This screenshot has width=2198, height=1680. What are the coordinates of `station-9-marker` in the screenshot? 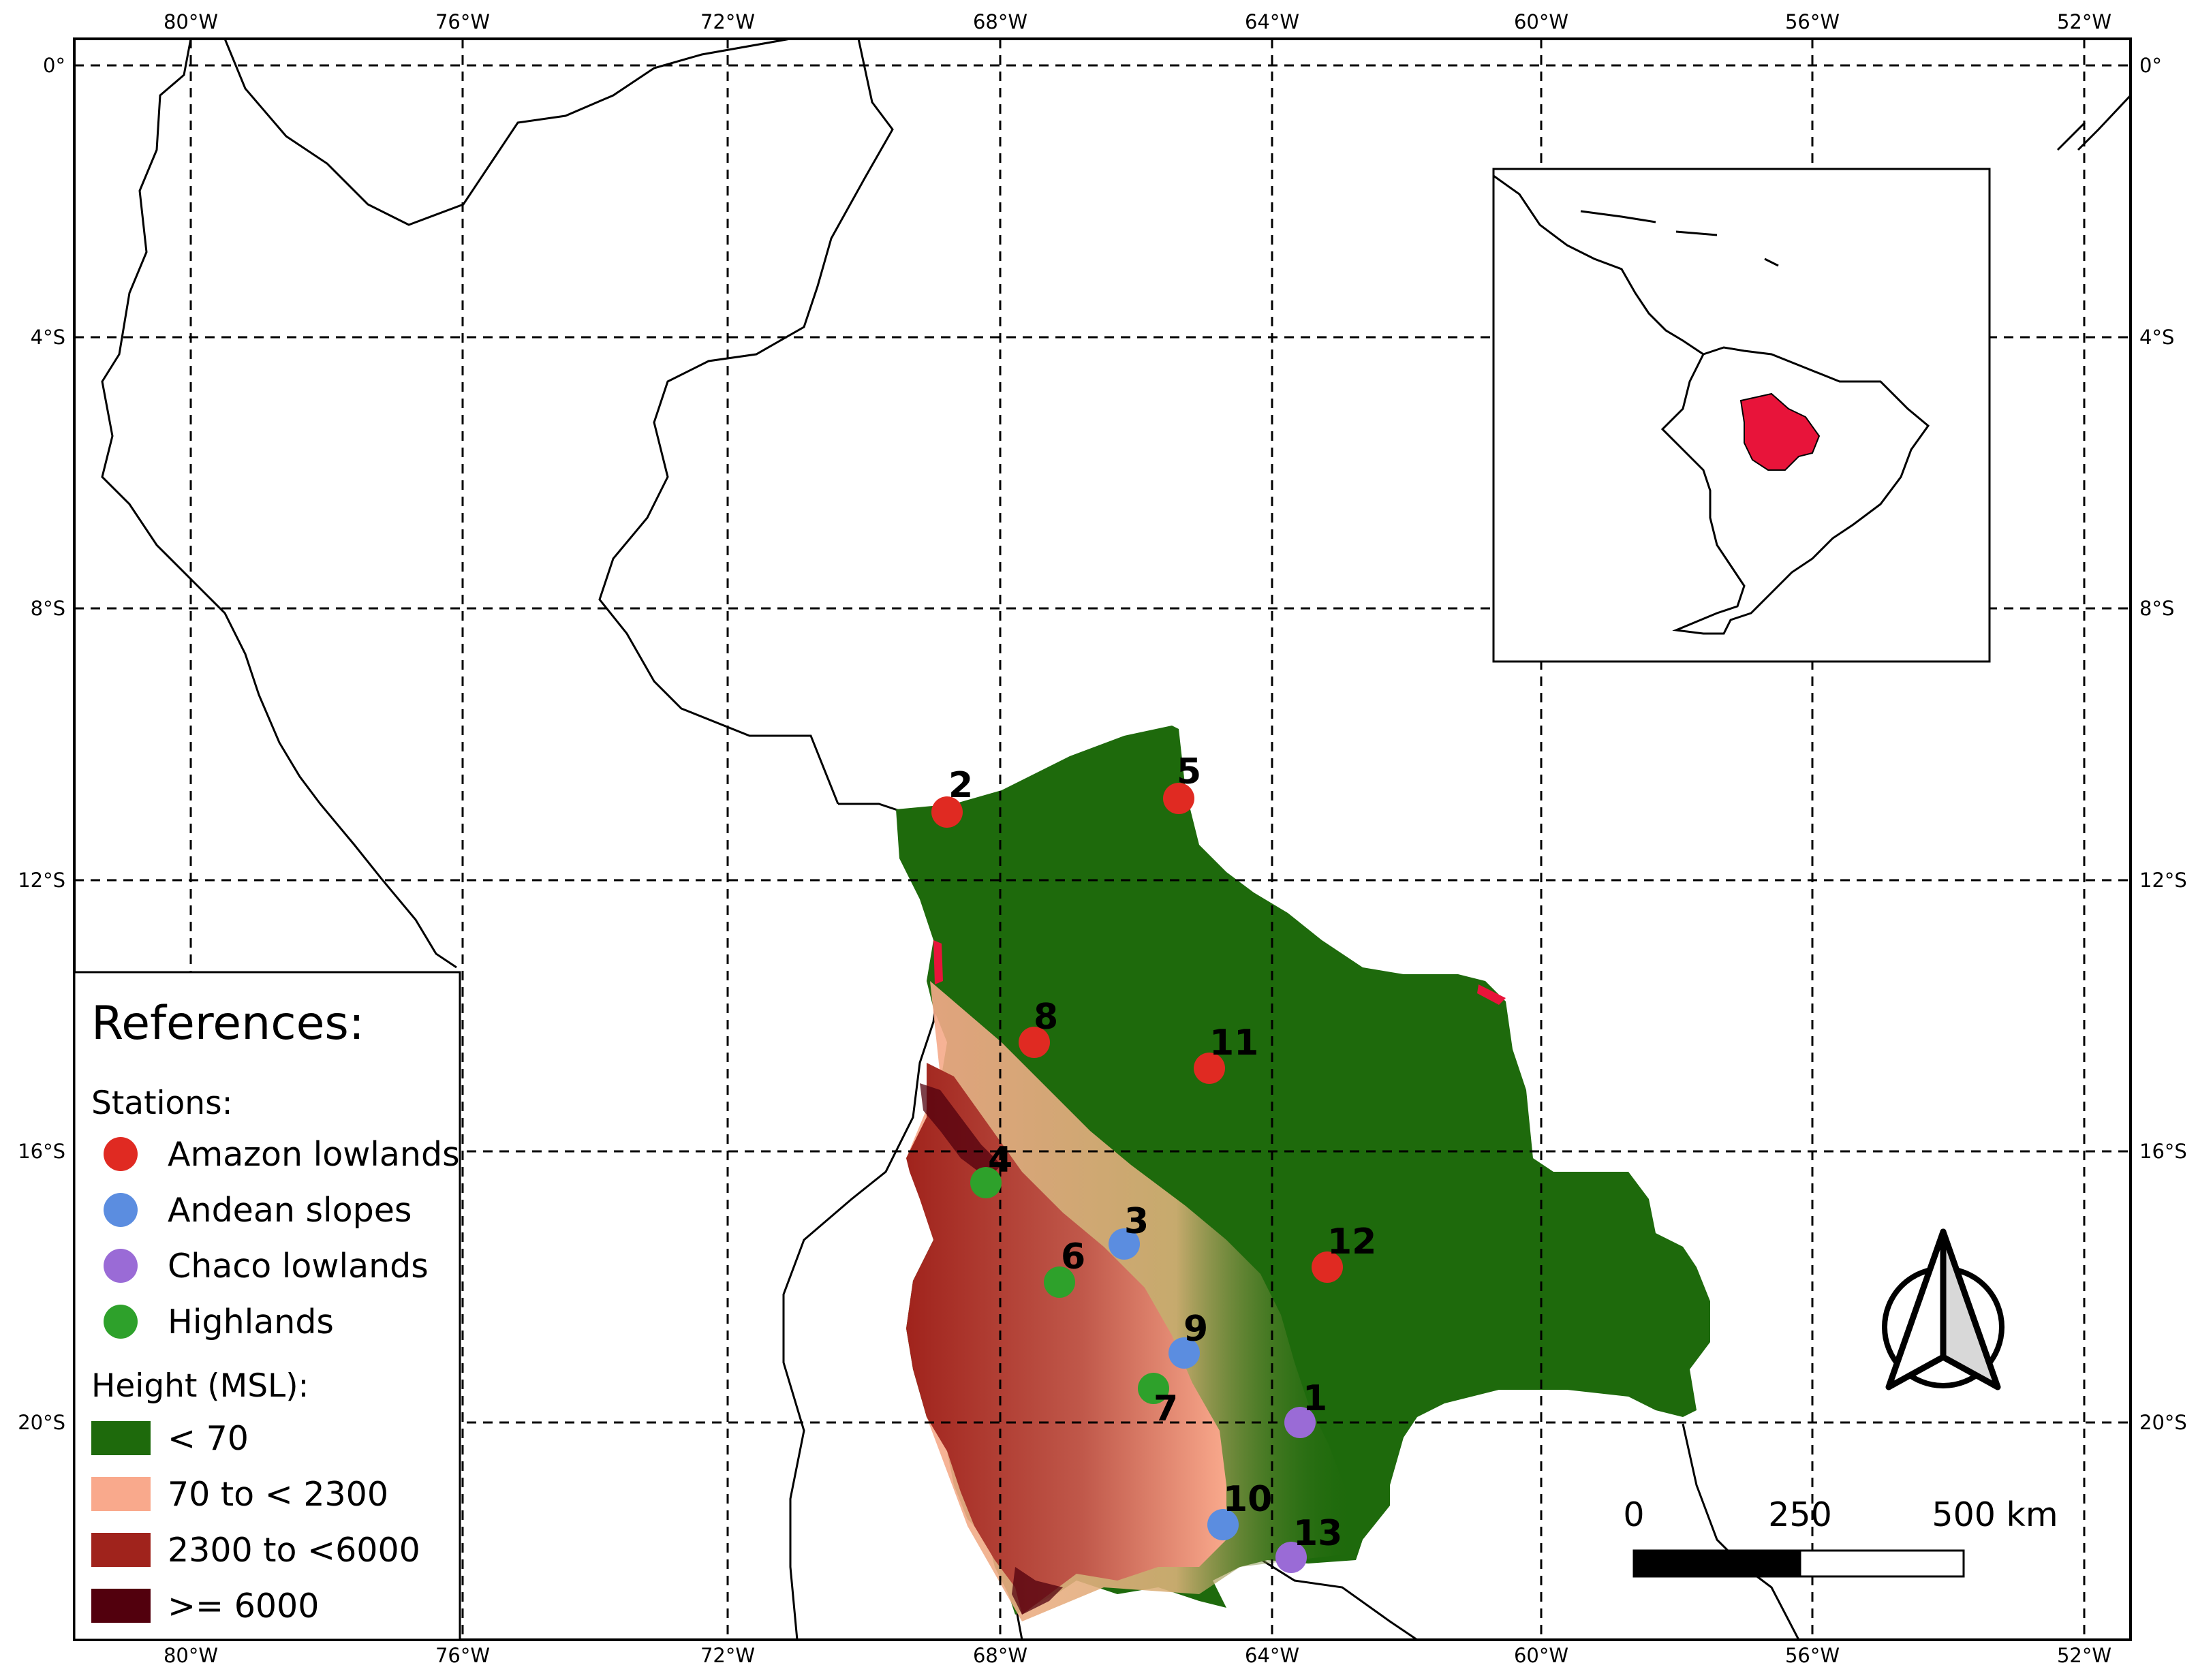 It's located at (1184, 1353).